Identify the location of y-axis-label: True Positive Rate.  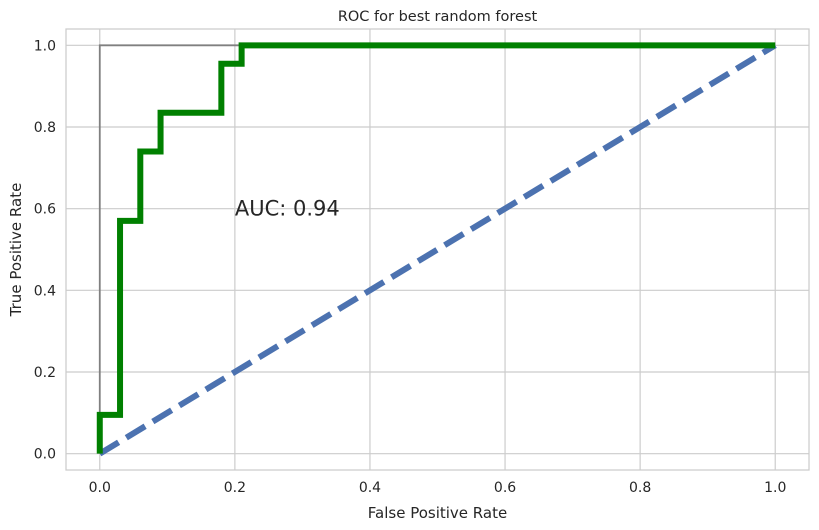
(16, 250).